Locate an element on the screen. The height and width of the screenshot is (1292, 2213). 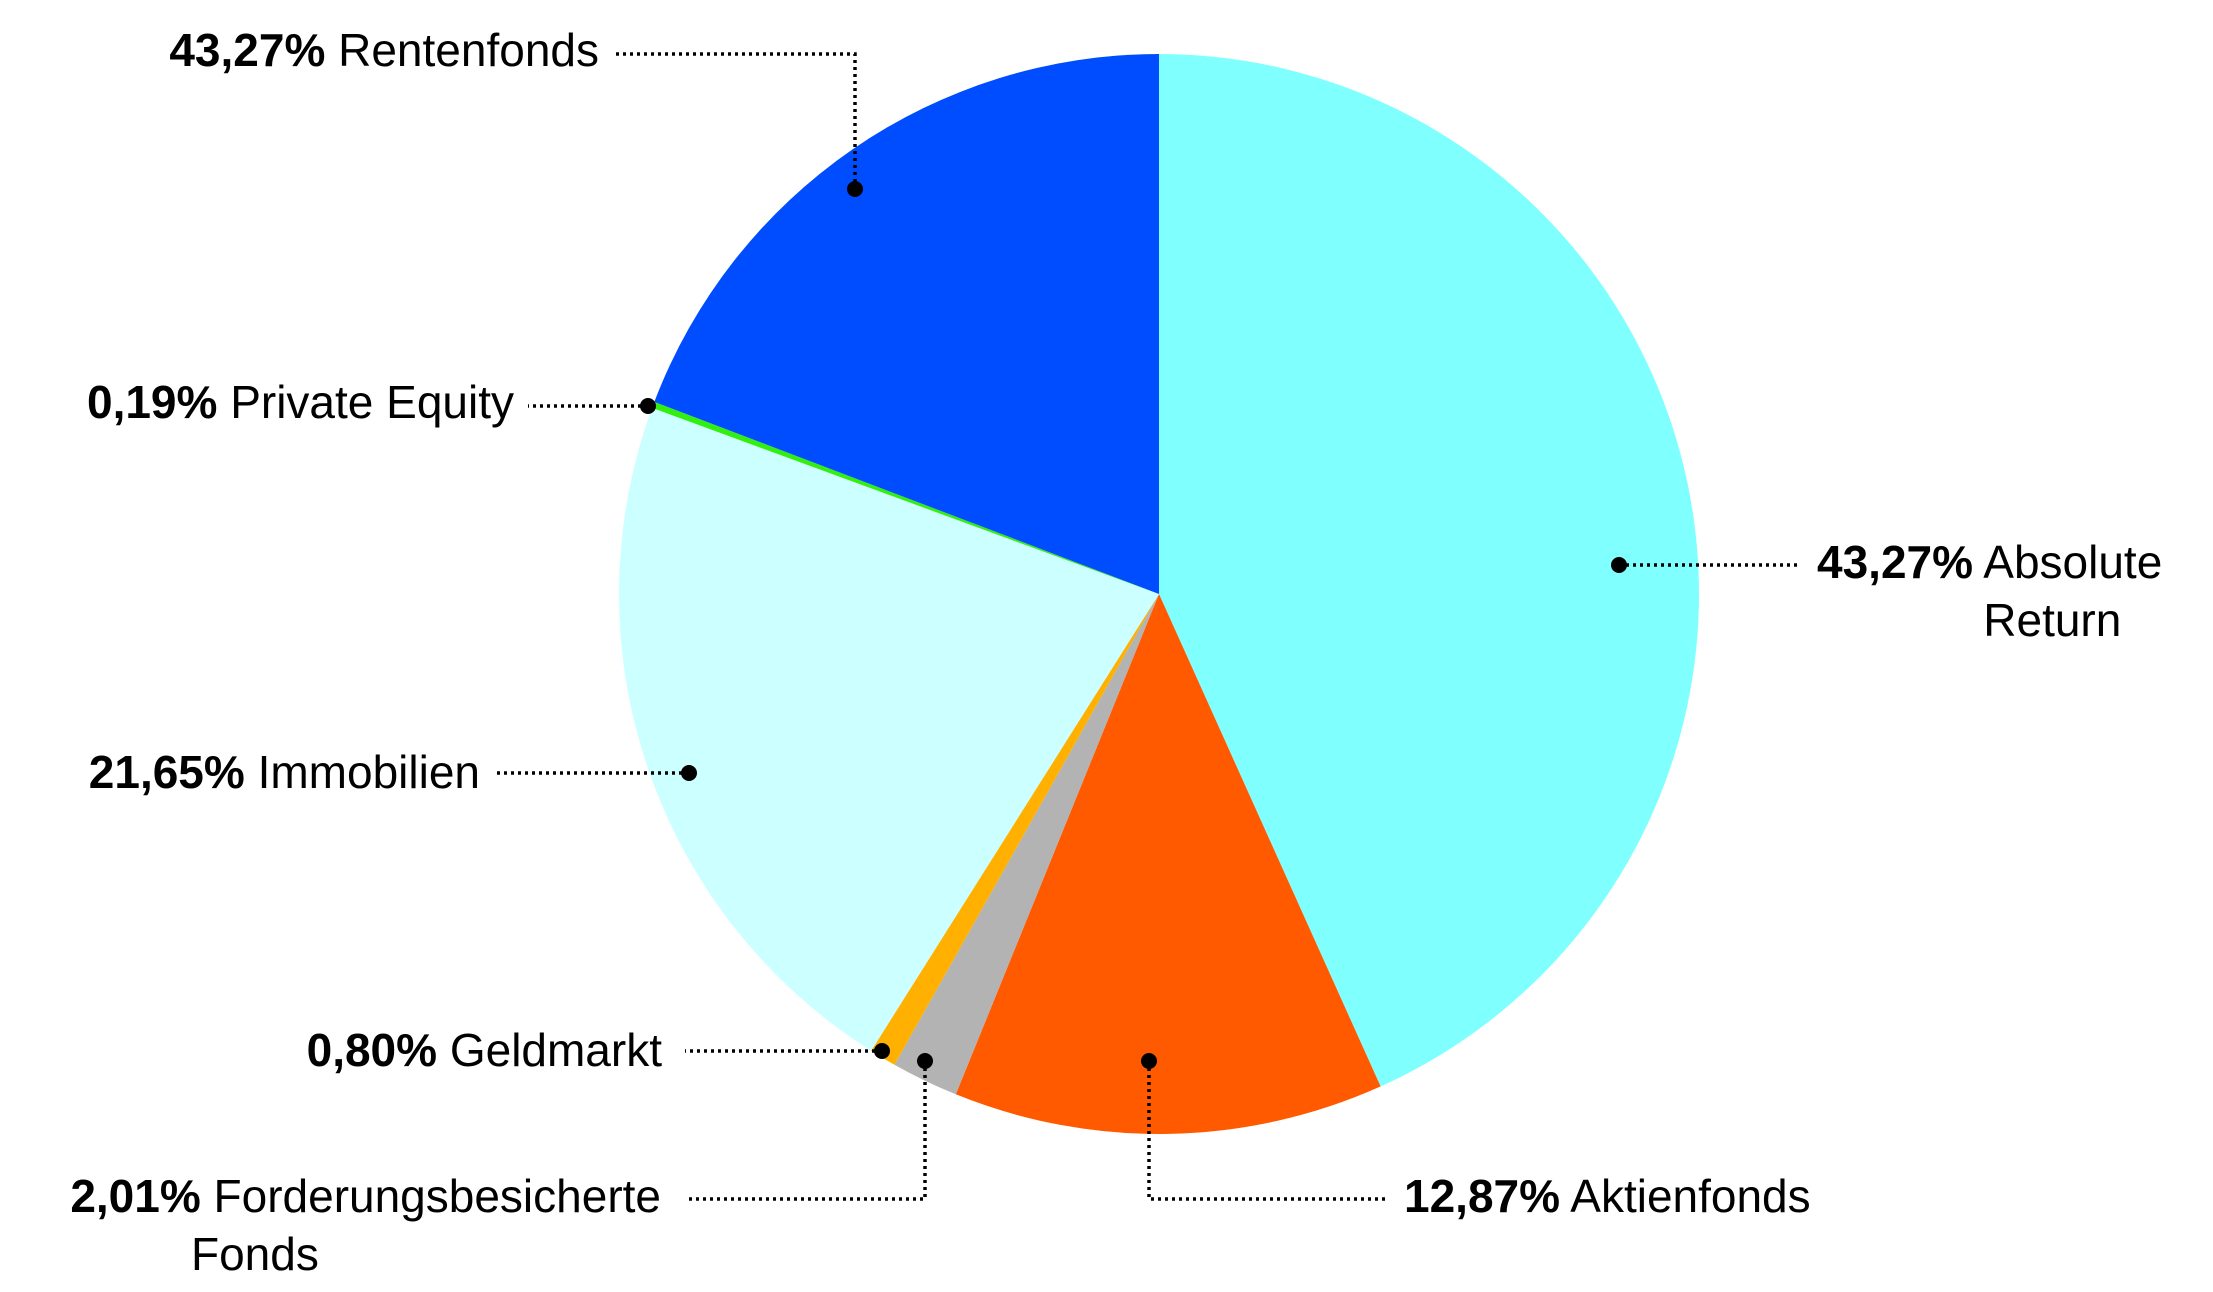
data-label: 0,80% Geldmarkt is located at coordinates (485, 1050).